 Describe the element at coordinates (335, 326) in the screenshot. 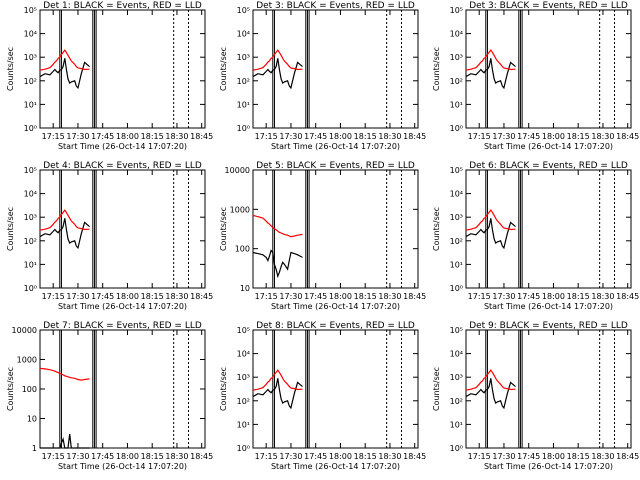

I see `chart-title: Det 8: BLACK = Events, RED = LLD` at that location.